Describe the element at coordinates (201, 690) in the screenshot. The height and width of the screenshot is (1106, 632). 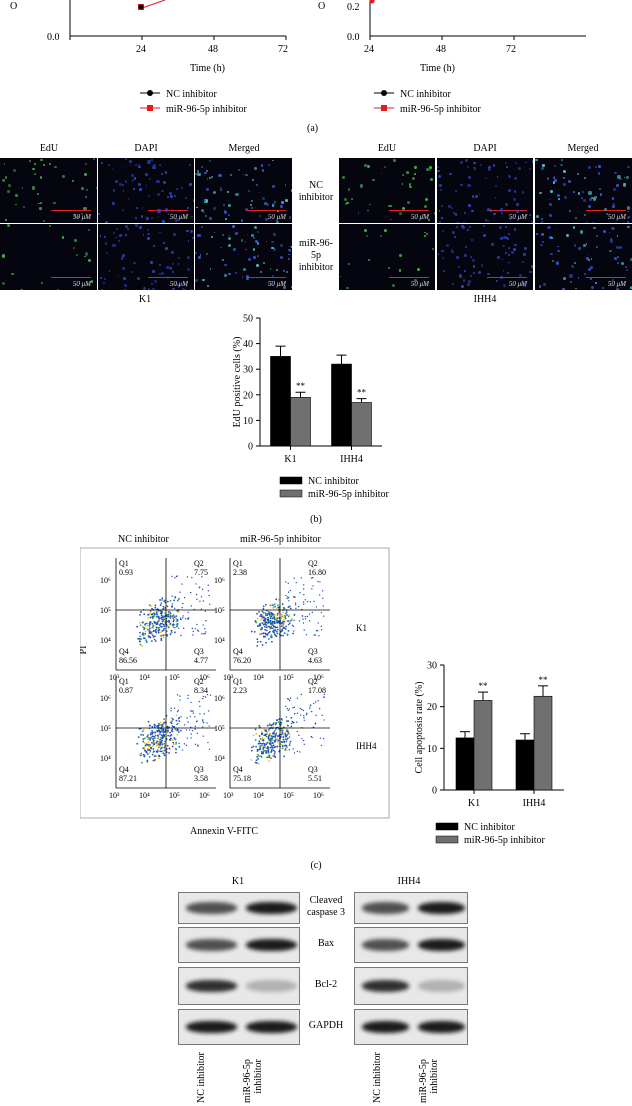
I see `quadrant-value: 8.34` at that location.